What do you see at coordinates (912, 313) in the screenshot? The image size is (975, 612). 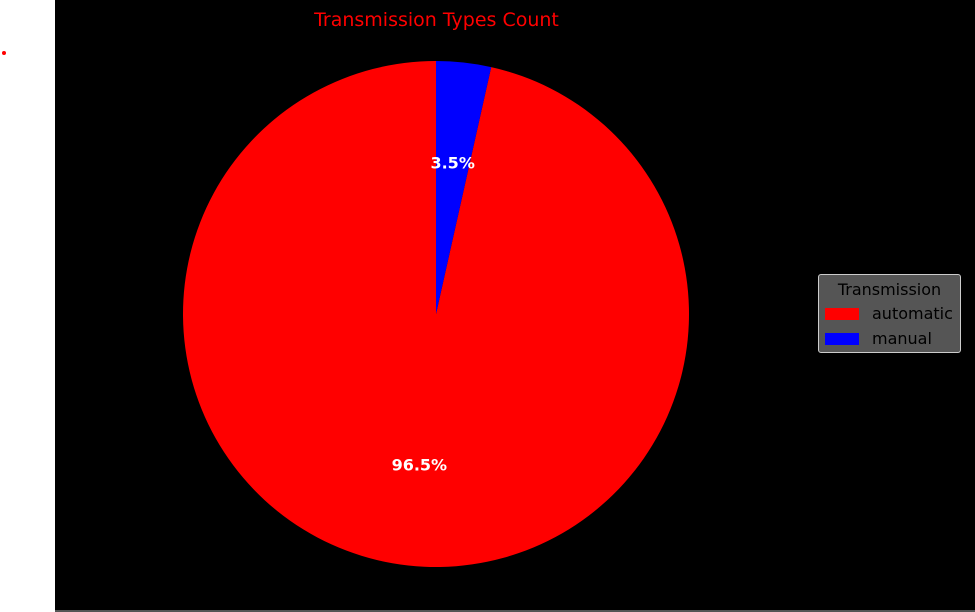 I see `legend-label-automatic: automatic` at bounding box center [912, 313].